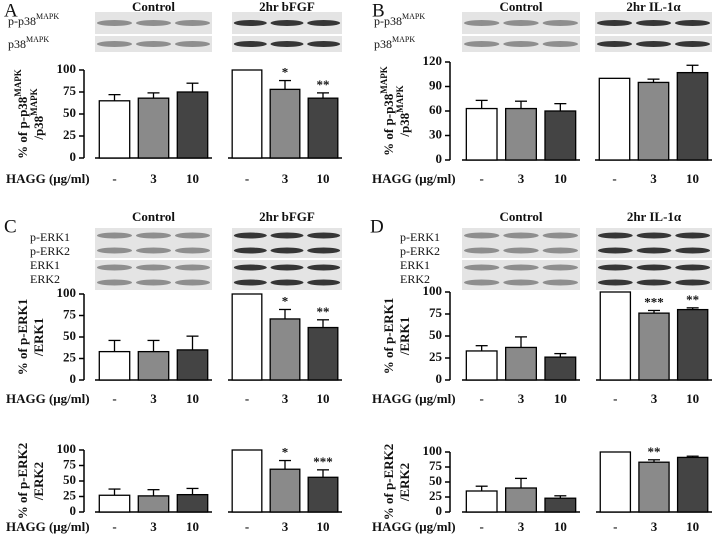  I want to click on blot-label: p38MAPK, so click(28, 42).